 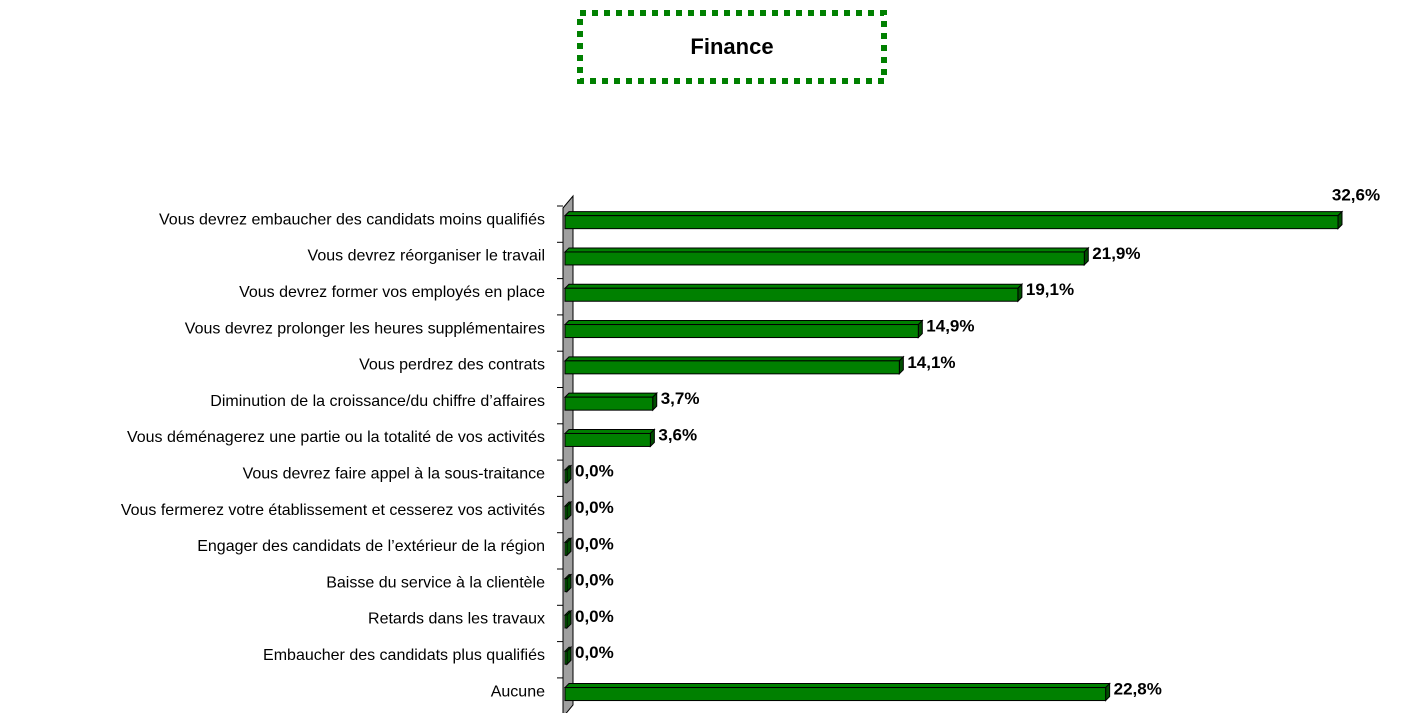 I want to click on value-label: 3,6%, so click(x=677, y=434).